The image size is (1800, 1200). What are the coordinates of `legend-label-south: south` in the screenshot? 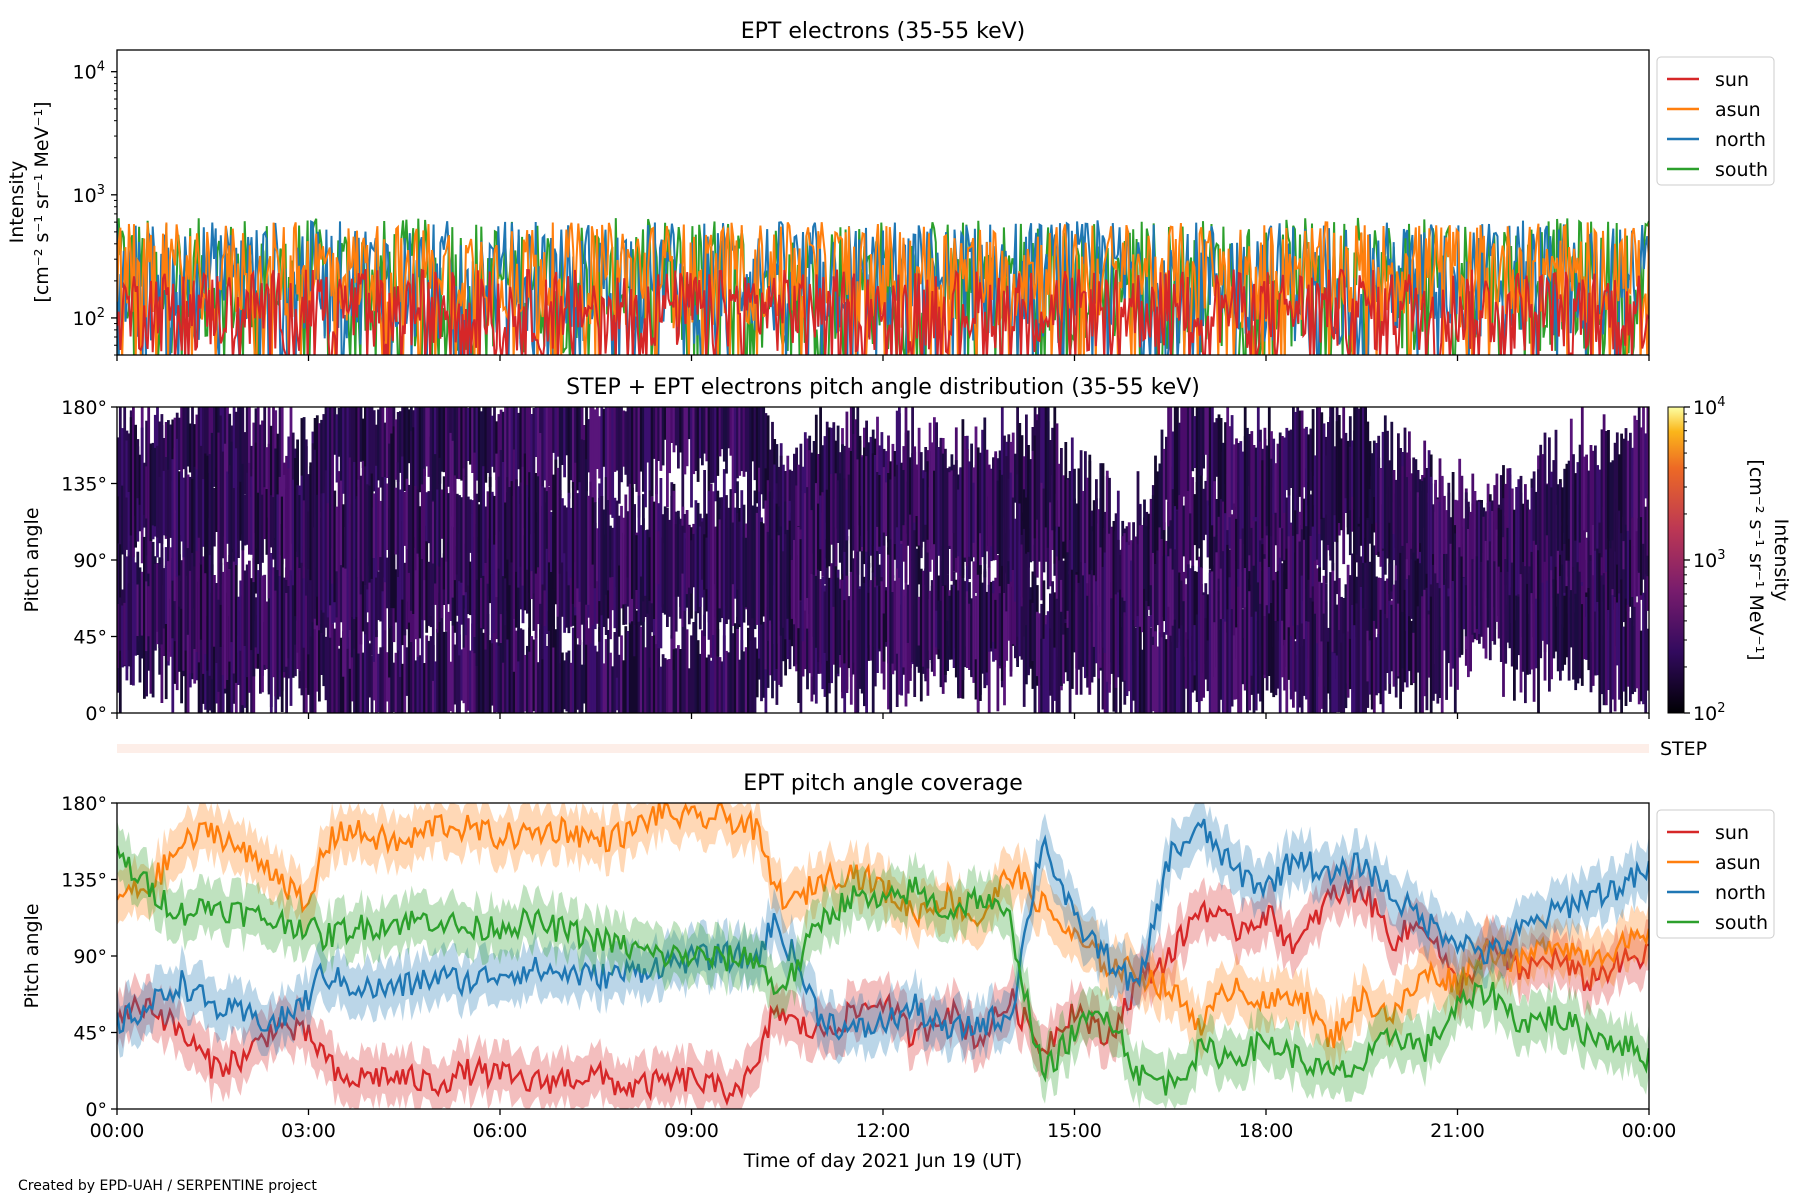 It's located at (1741, 170).